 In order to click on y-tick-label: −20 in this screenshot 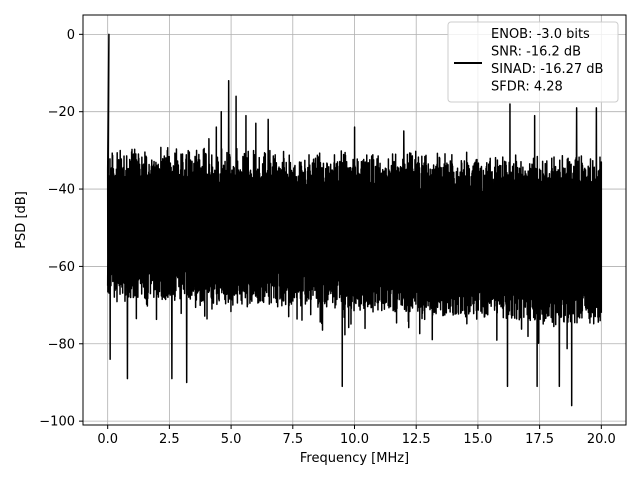, I will do `click(61, 112)`.